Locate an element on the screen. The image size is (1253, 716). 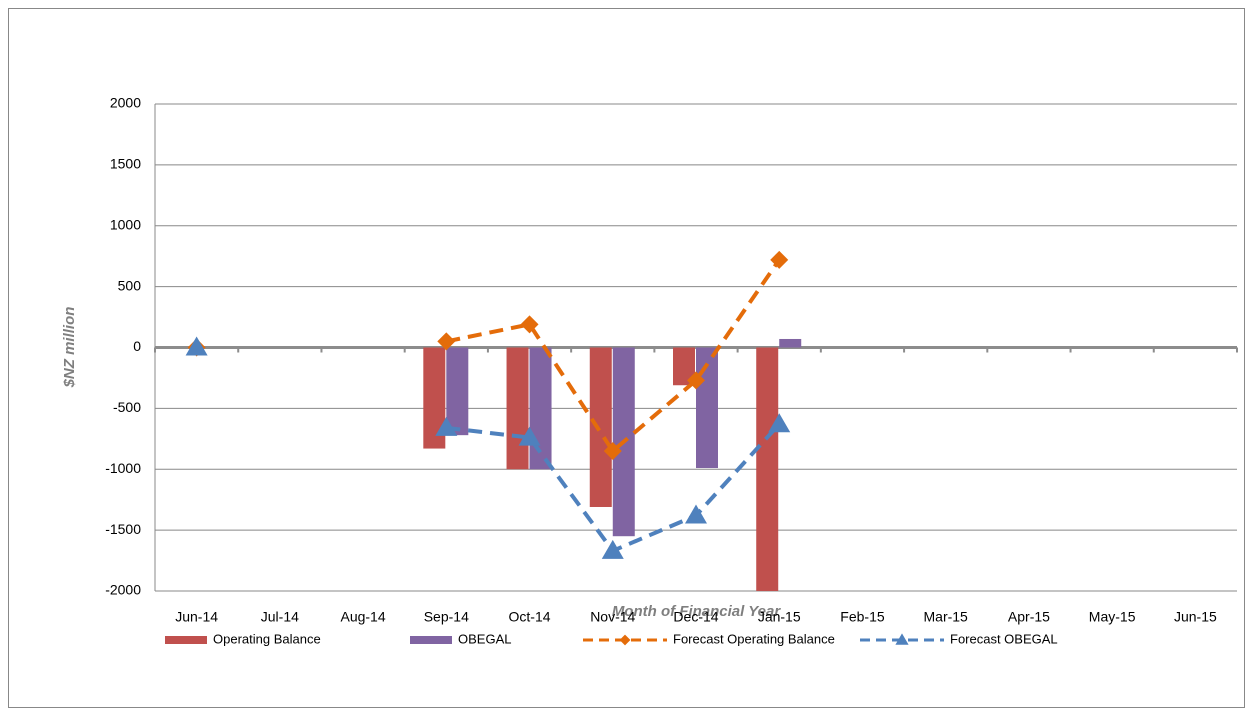
x-tick-label: Nov-14 is located at coordinates (612, 617).